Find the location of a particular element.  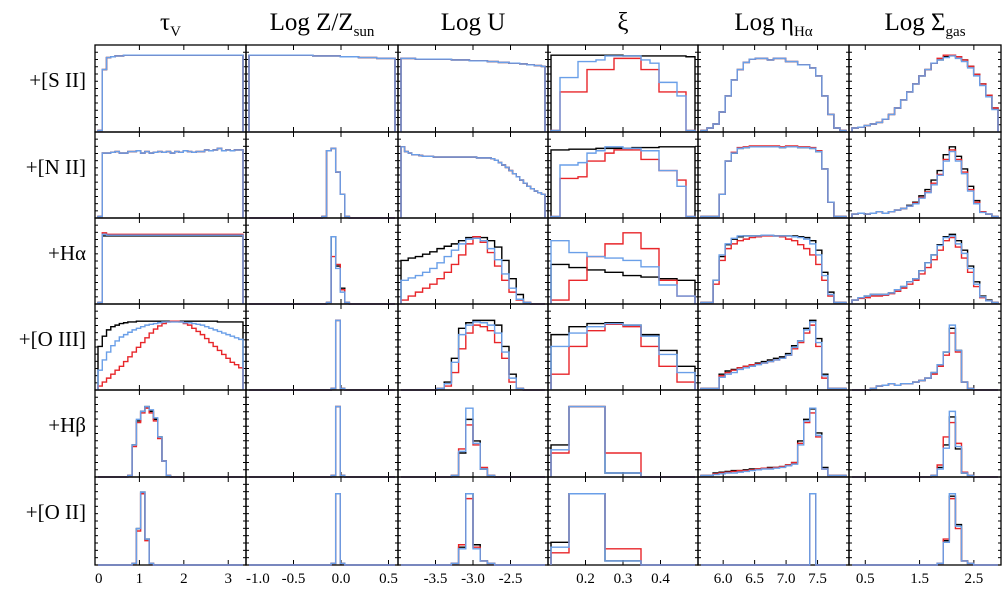

column-title-main: ξ is located at coordinates (622, 22).